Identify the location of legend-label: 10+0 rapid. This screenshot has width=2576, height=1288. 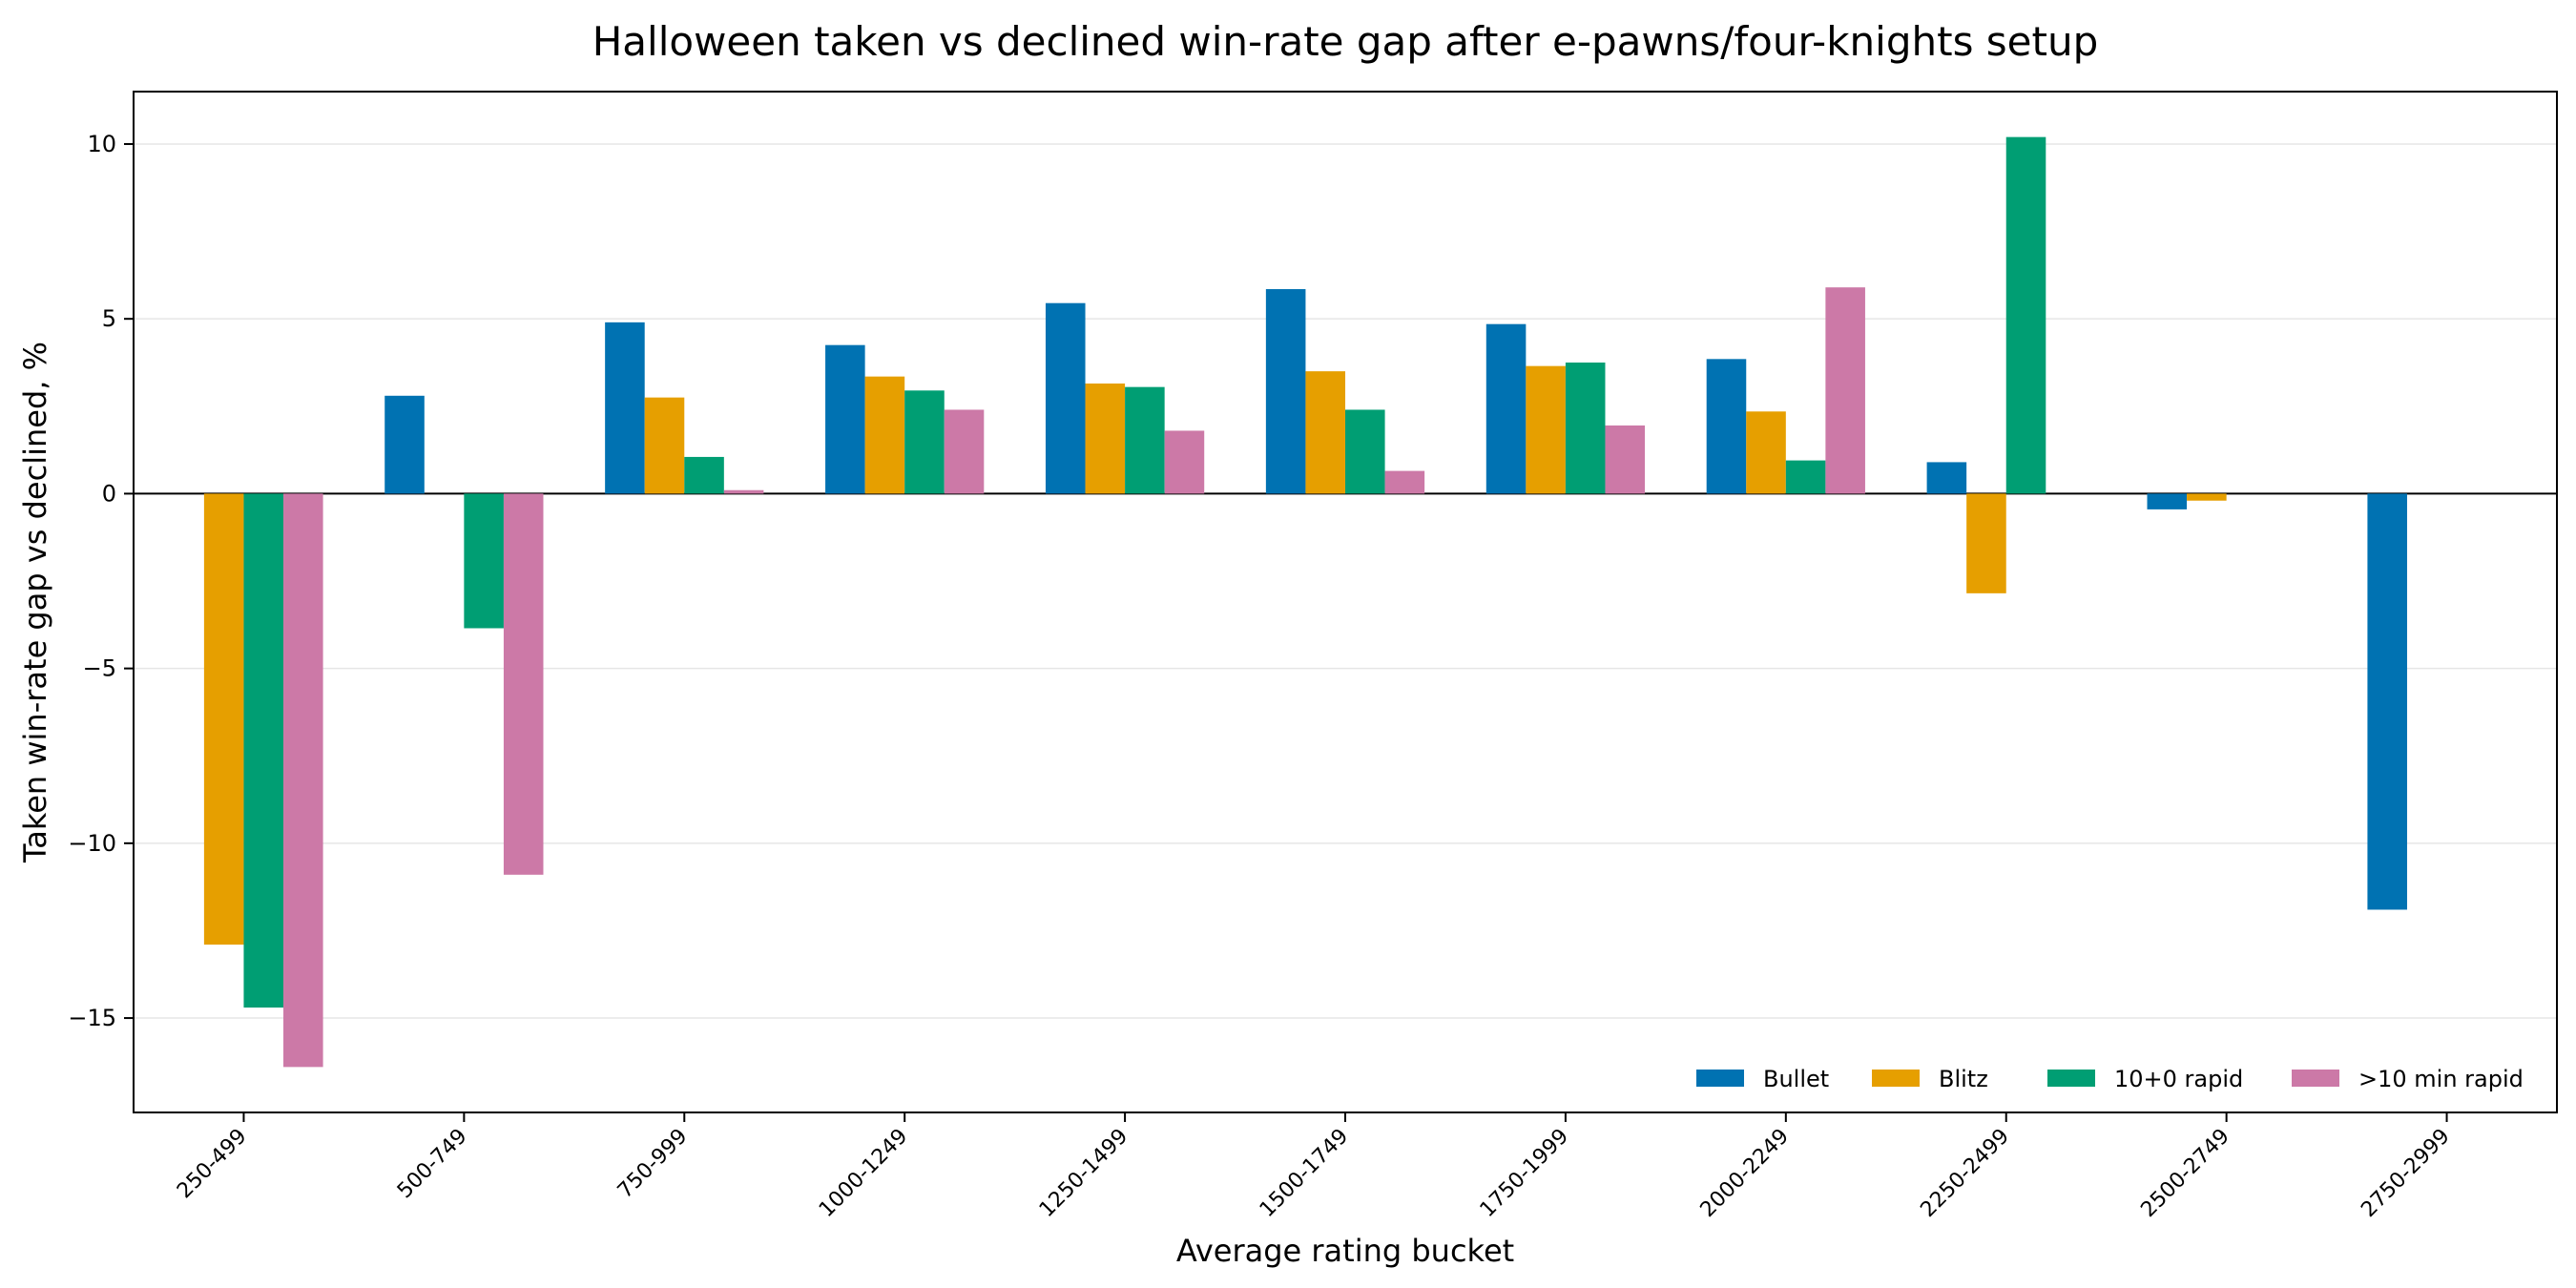
(2178, 1079).